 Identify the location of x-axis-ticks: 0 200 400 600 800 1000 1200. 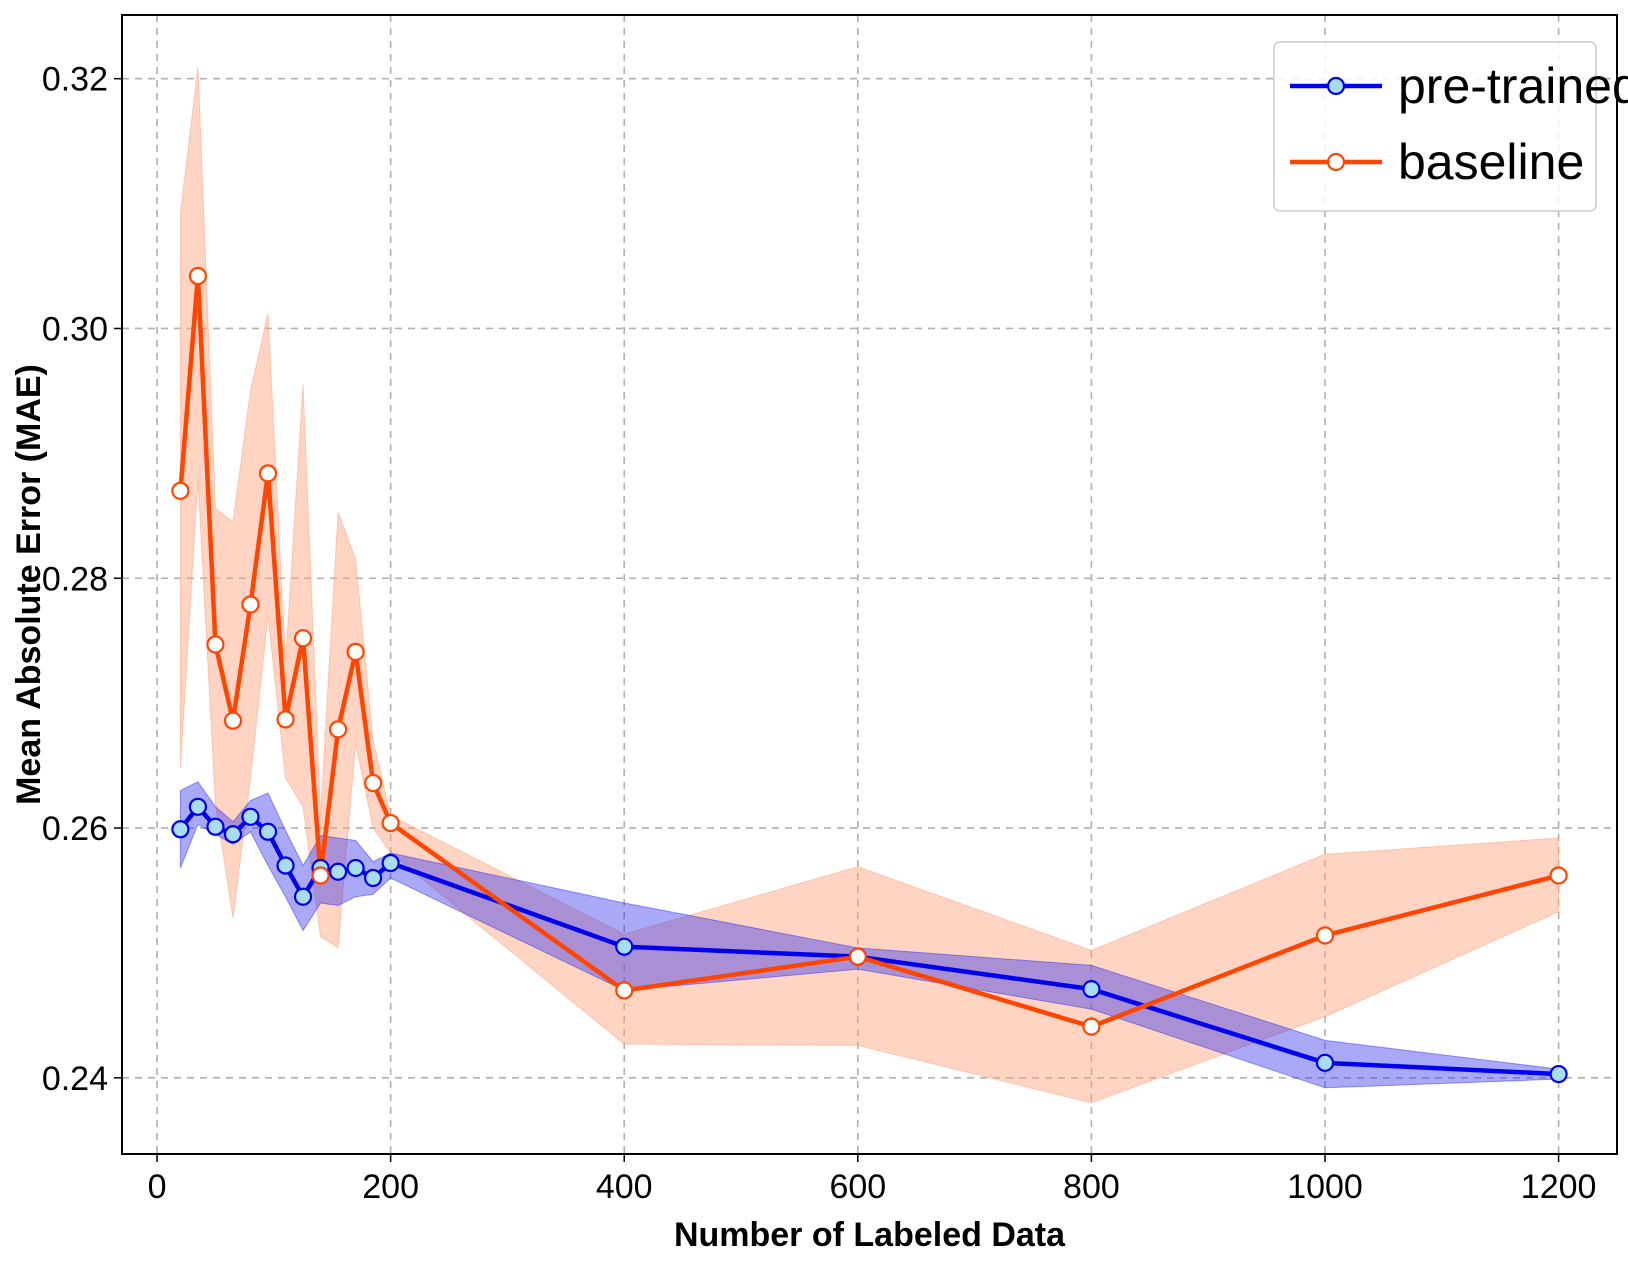
(872, 1180).